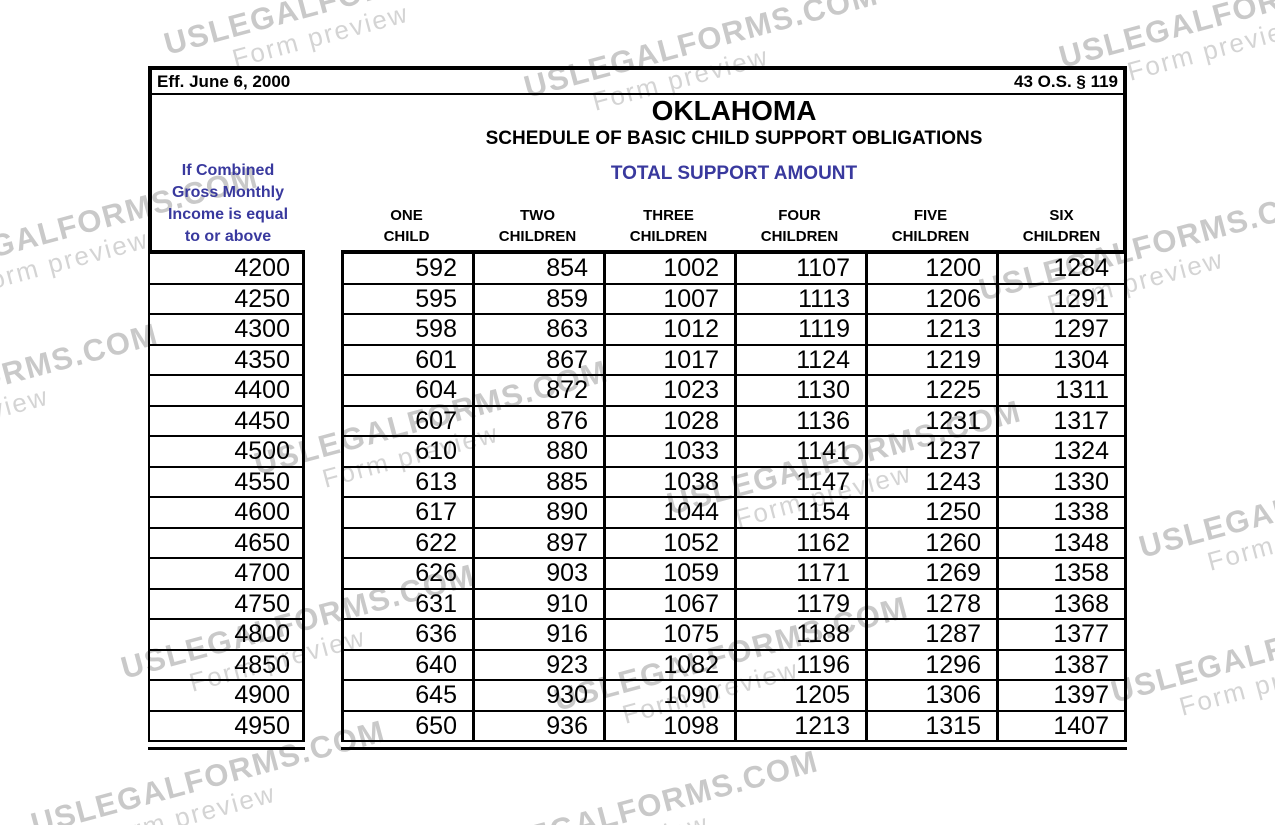  Describe the element at coordinates (406, 421) in the screenshot. I see `support-amount-cell: 607` at that location.